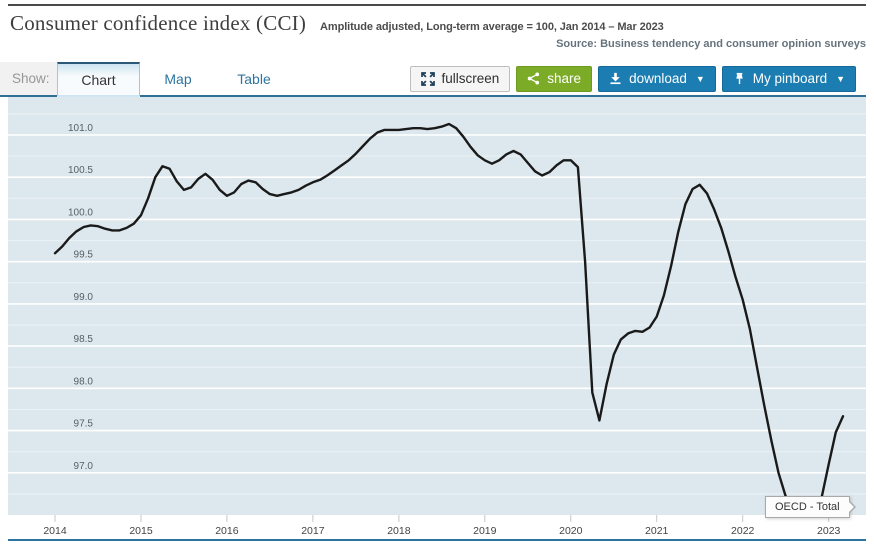 Image resolution: width=874 pixels, height=548 pixels. Describe the element at coordinates (810, 507) in the screenshot. I see `series-label-tooltip: OECD - Total` at that location.